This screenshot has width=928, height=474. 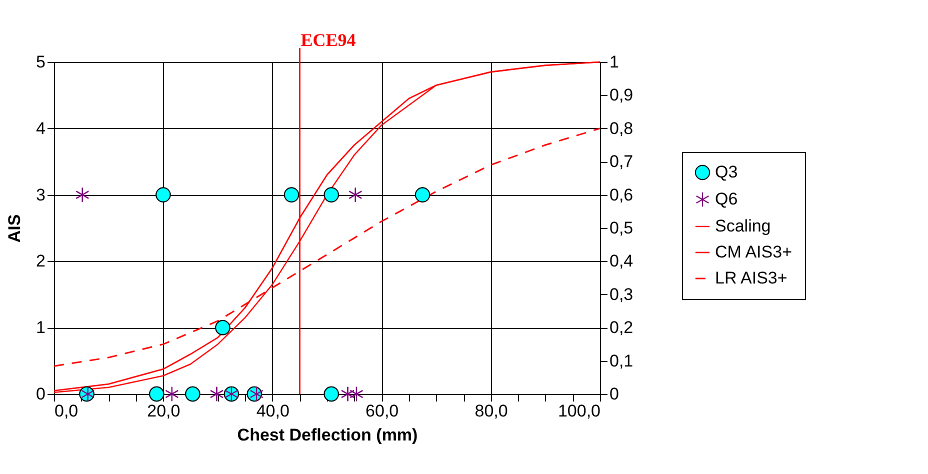 What do you see at coordinates (622, 328) in the screenshot?
I see `y2-tick-label: 0,2` at bounding box center [622, 328].